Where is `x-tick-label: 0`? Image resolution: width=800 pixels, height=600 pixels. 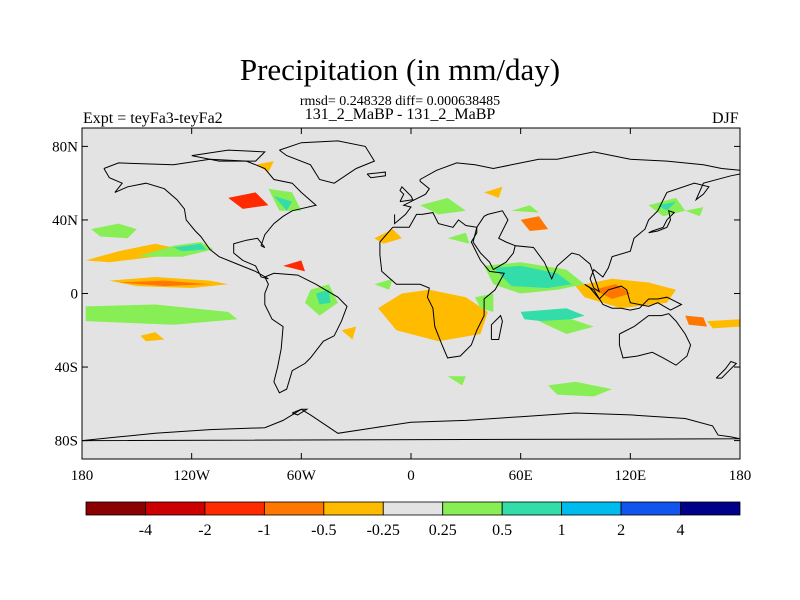 x-tick-label: 0 is located at coordinates (411, 476).